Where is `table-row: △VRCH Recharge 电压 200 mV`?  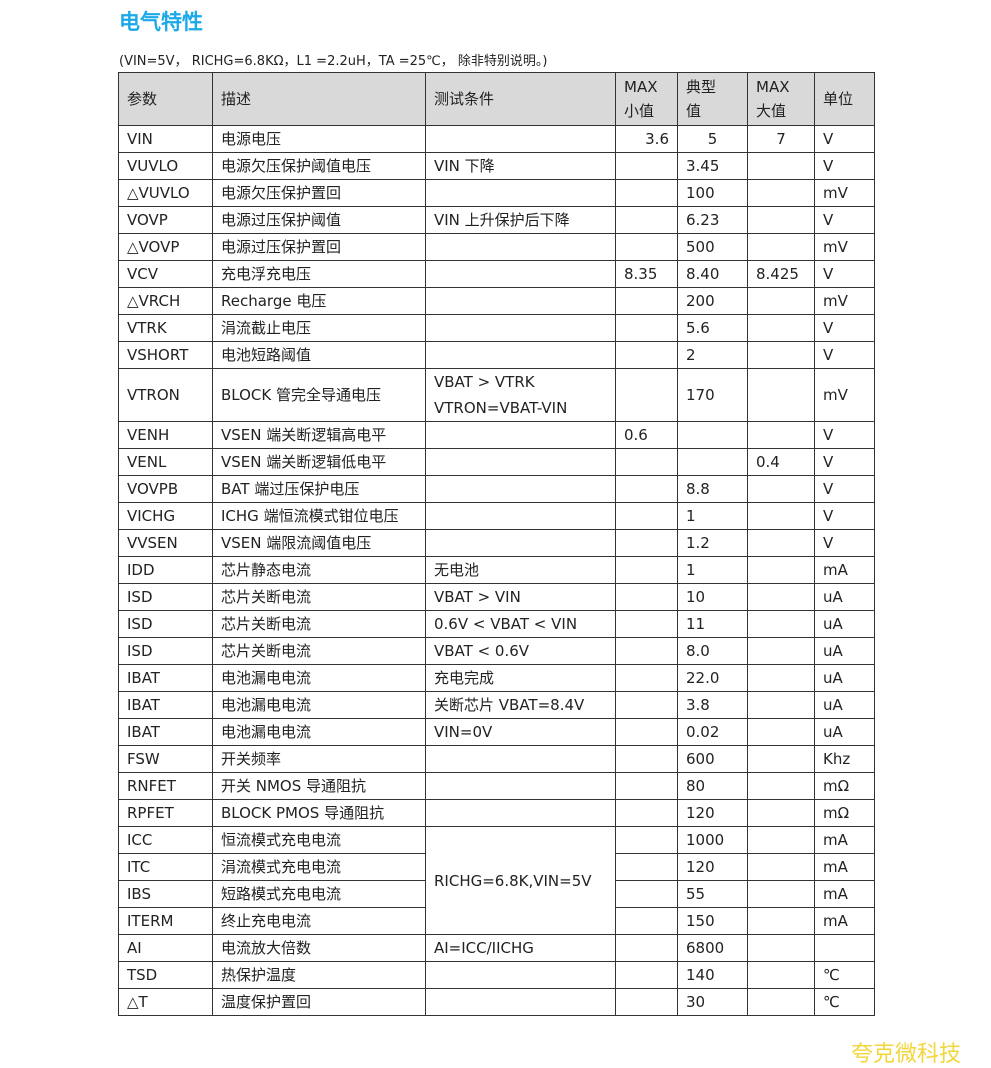 table-row: △VRCH Recharge 电压 200 mV is located at coordinates (496, 301).